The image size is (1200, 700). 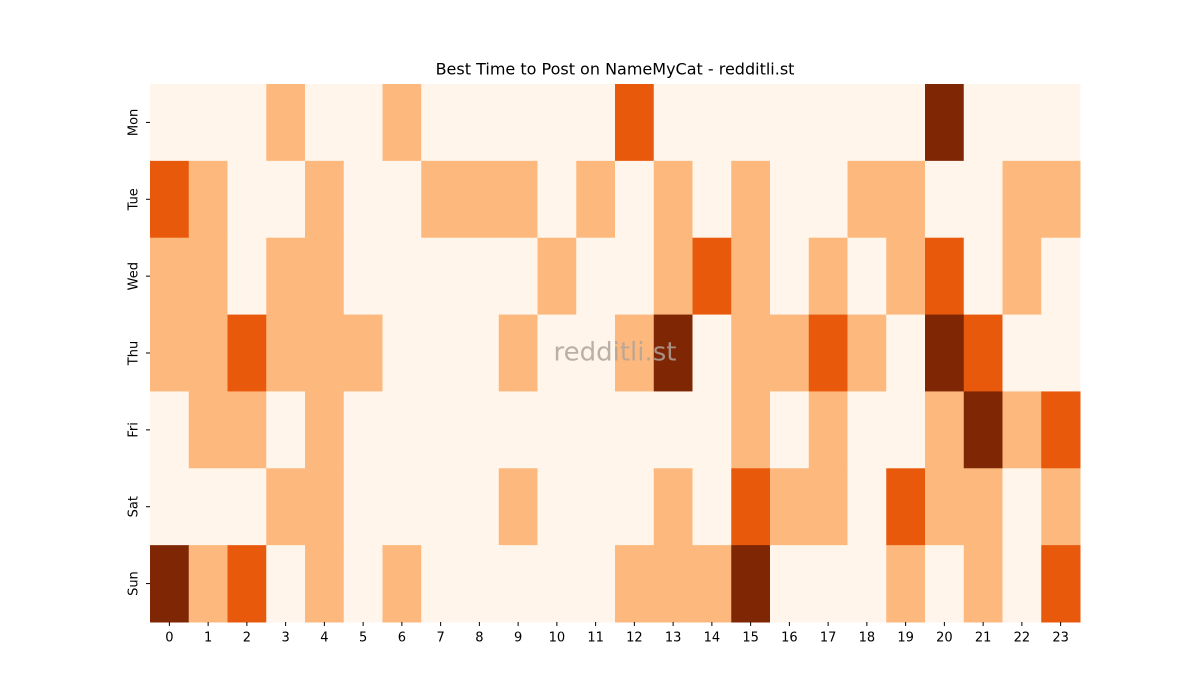 I want to click on x-tick-label: 22, so click(x=1022, y=638).